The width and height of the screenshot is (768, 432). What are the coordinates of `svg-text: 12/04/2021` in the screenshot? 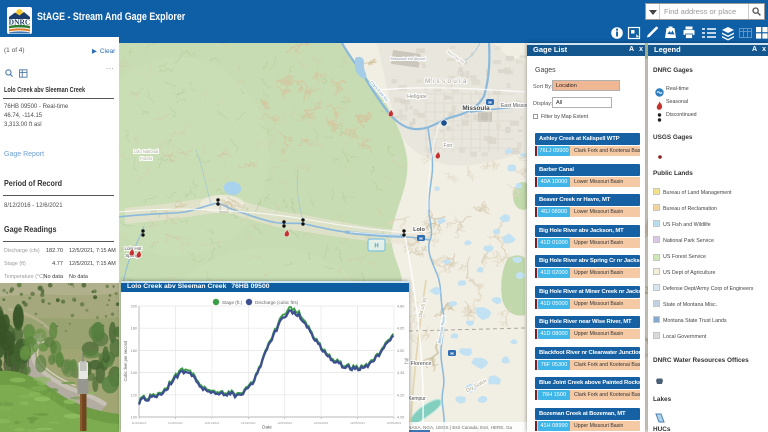 It's located at (321, 423).